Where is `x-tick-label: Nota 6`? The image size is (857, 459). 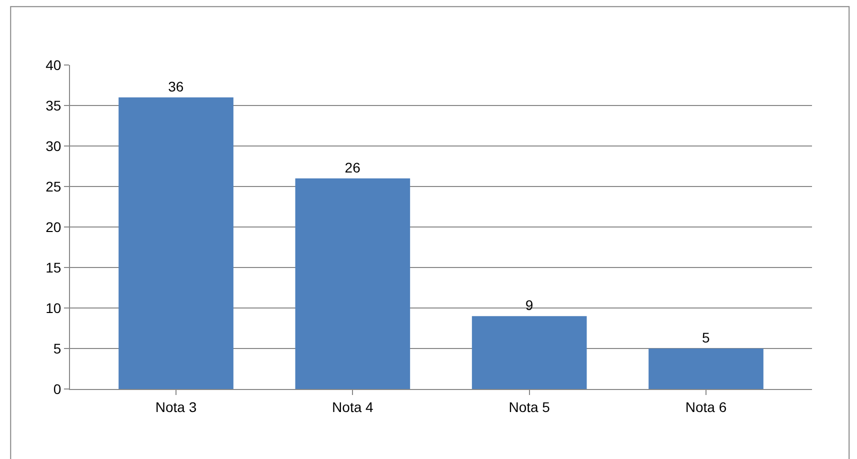 x-tick-label: Nota 6 is located at coordinates (706, 406).